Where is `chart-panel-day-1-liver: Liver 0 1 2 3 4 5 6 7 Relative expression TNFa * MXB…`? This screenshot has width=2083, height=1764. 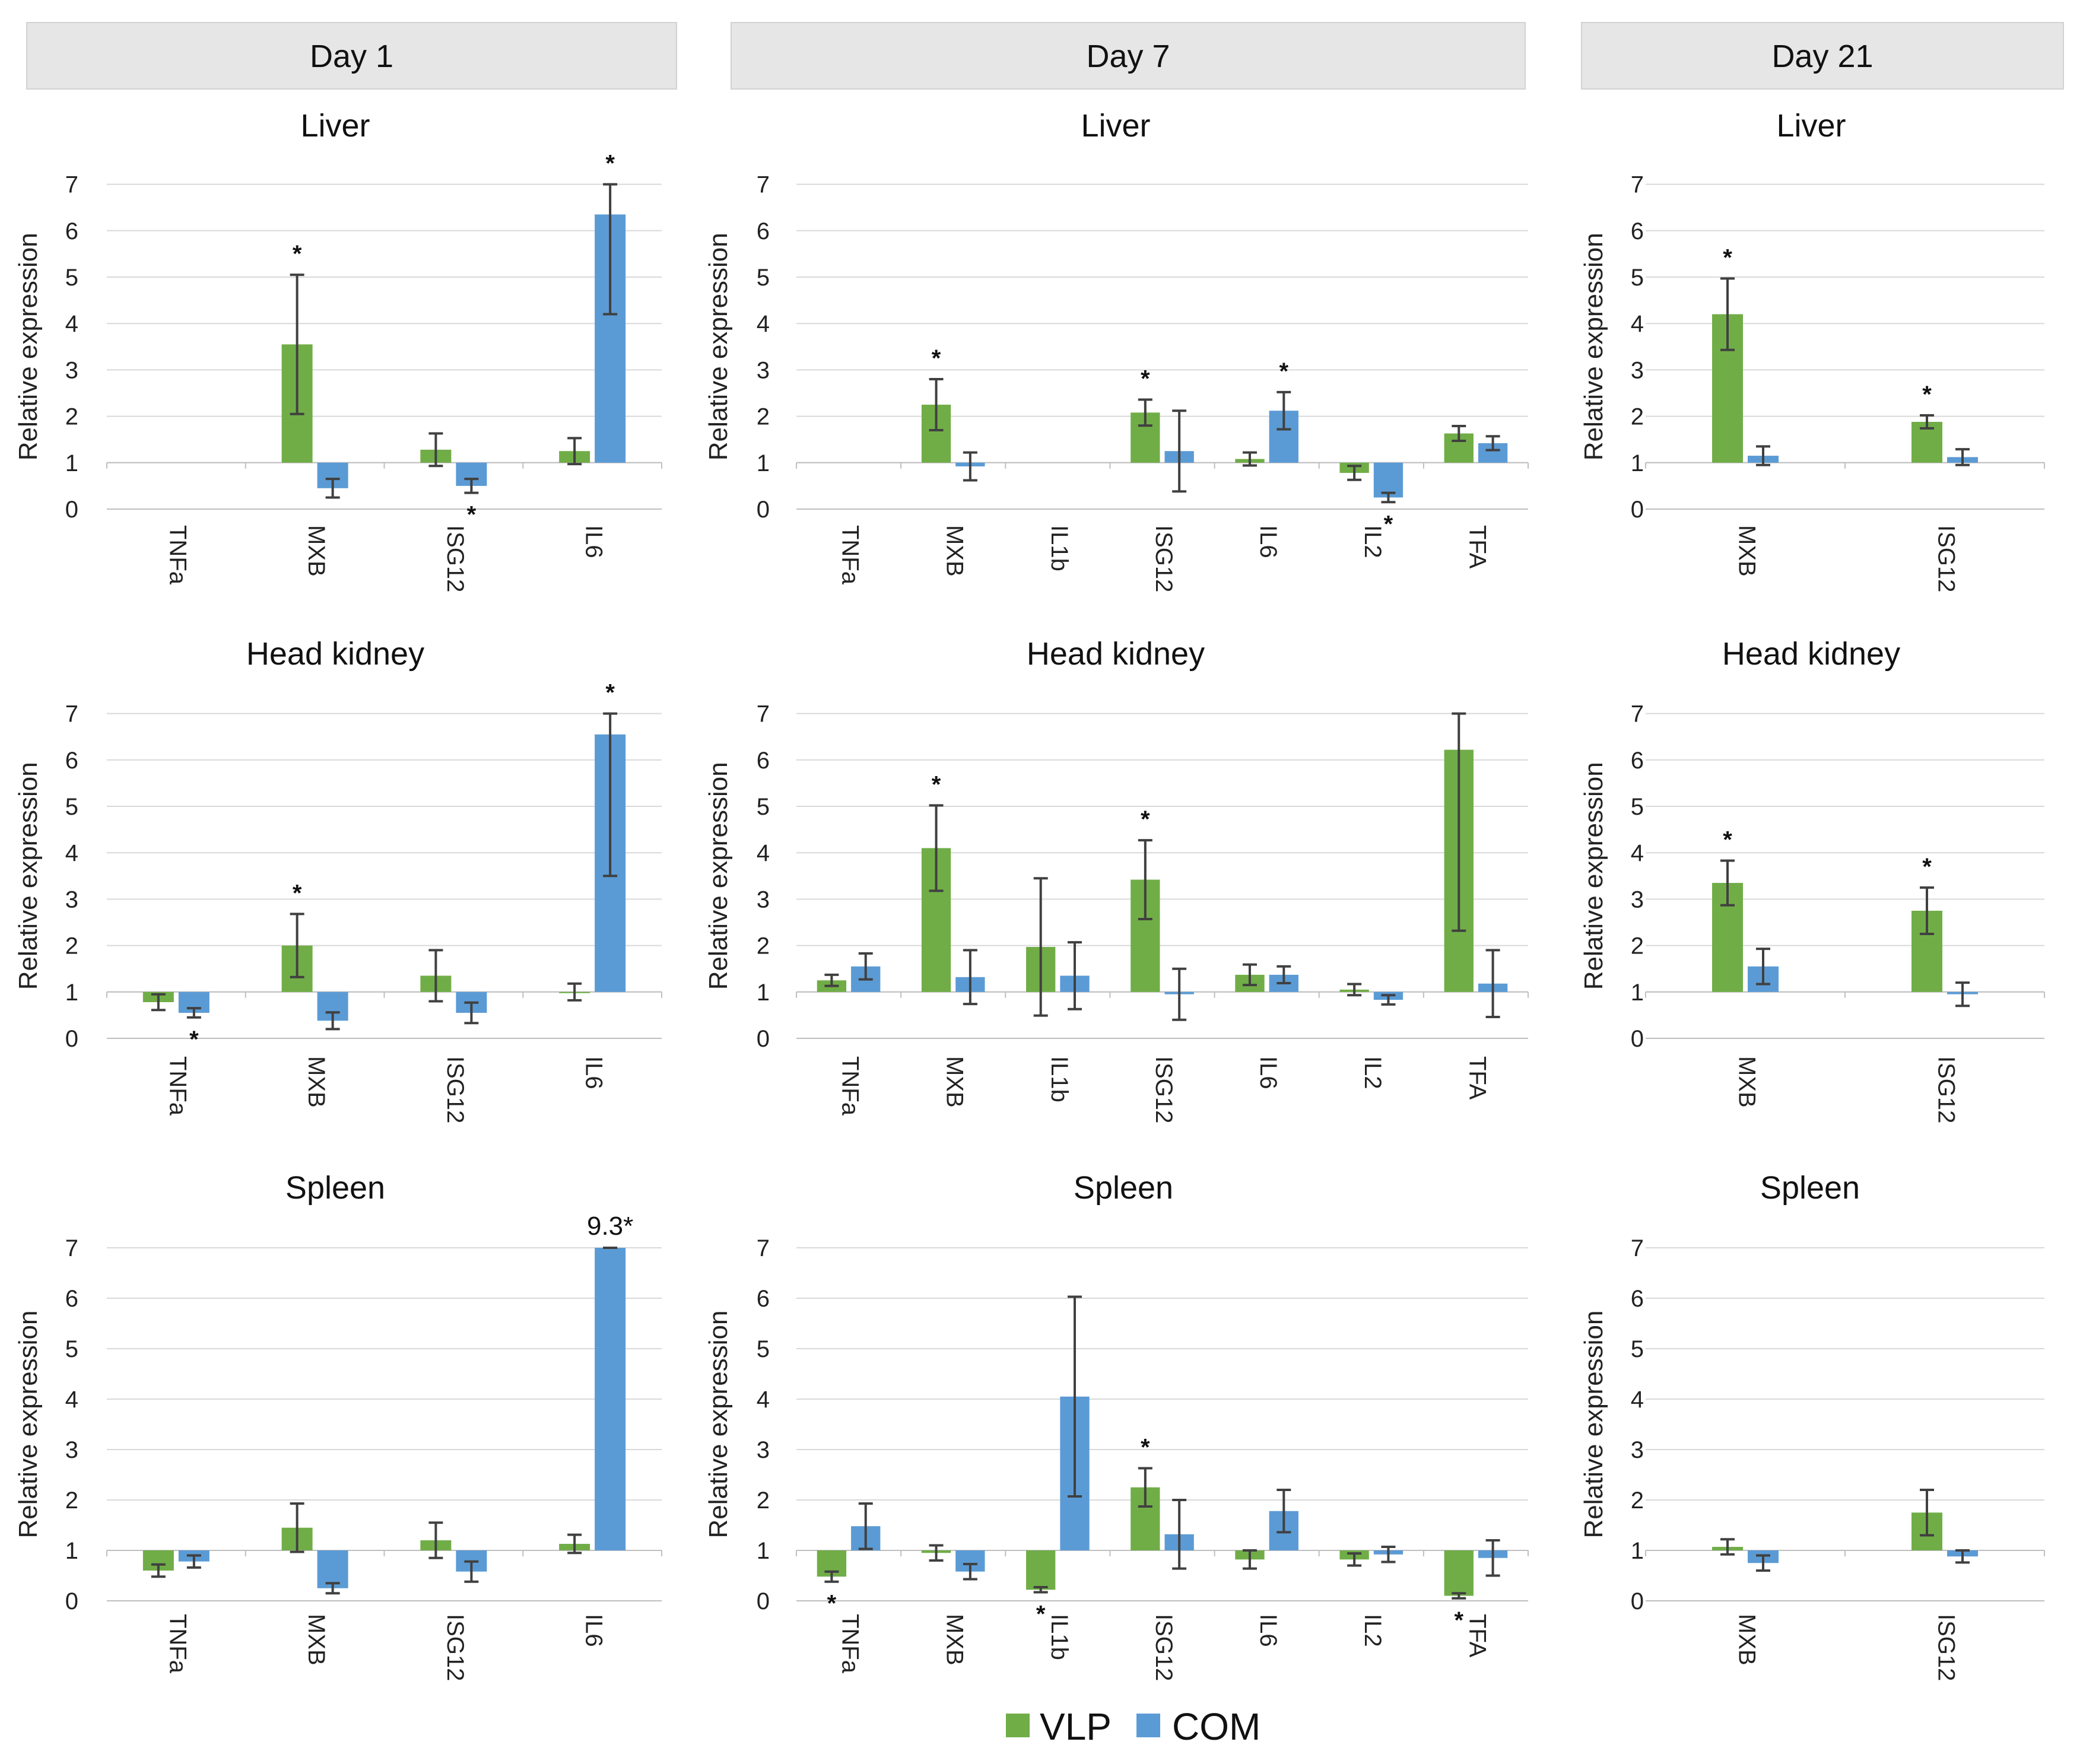 chart-panel-day-1-liver: Liver 0 1 2 3 4 5 6 7 Relative expression TNFa * MXB… is located at coordinates (338, 350).